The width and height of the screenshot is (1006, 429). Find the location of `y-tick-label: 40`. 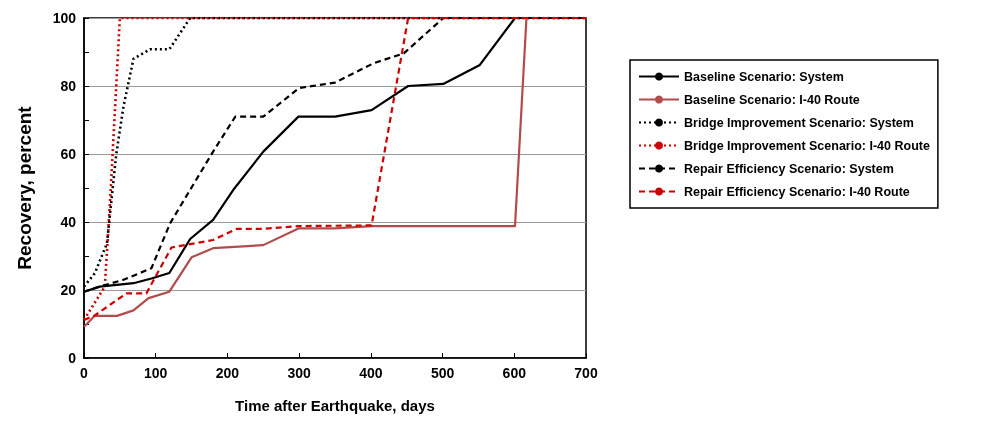

y-tick-label: 40 is located at coordinates (68, 222).